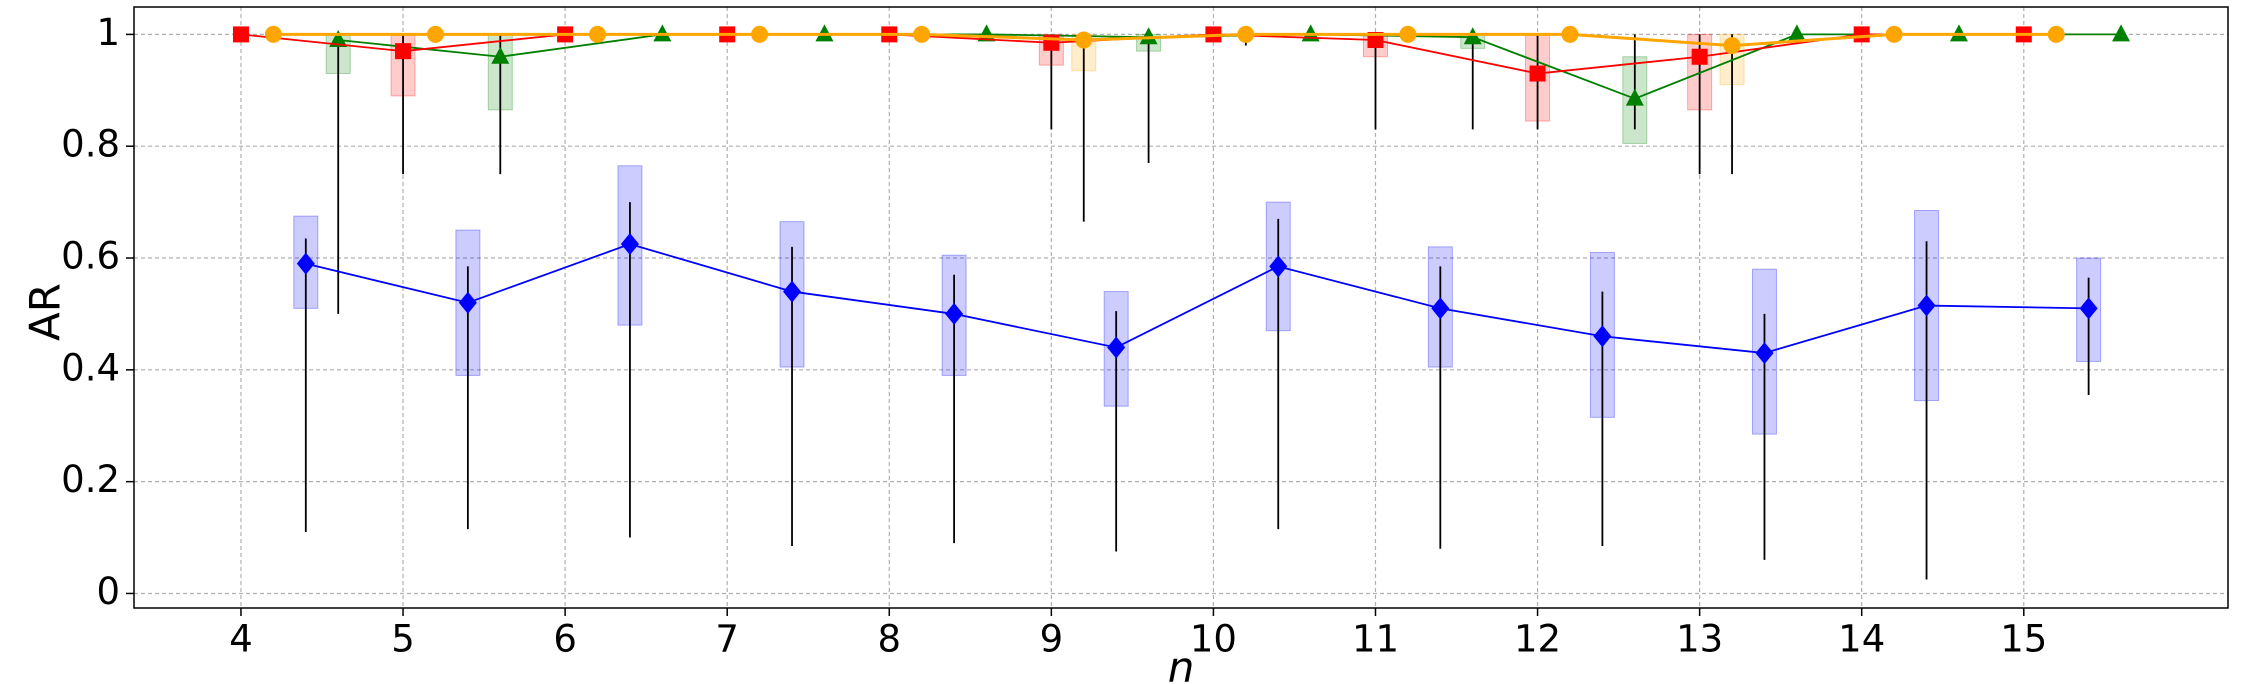  Describe the element at coordinates (1861, 639) in the screenshot. I see `x-tick-label: 14` at that location.